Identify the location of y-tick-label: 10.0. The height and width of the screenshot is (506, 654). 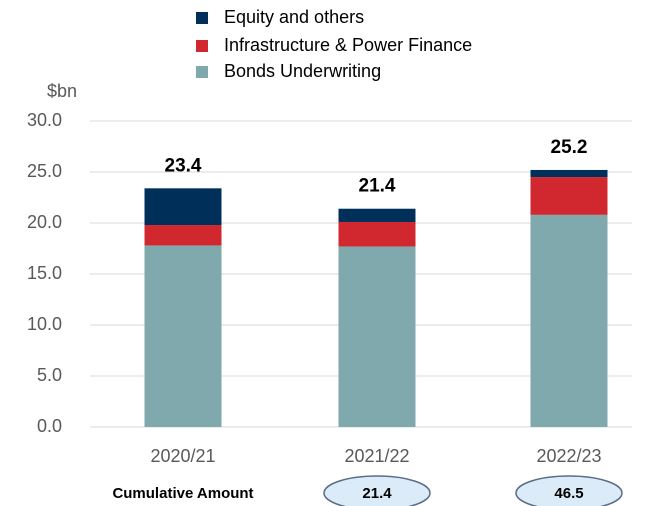
(44, 324).